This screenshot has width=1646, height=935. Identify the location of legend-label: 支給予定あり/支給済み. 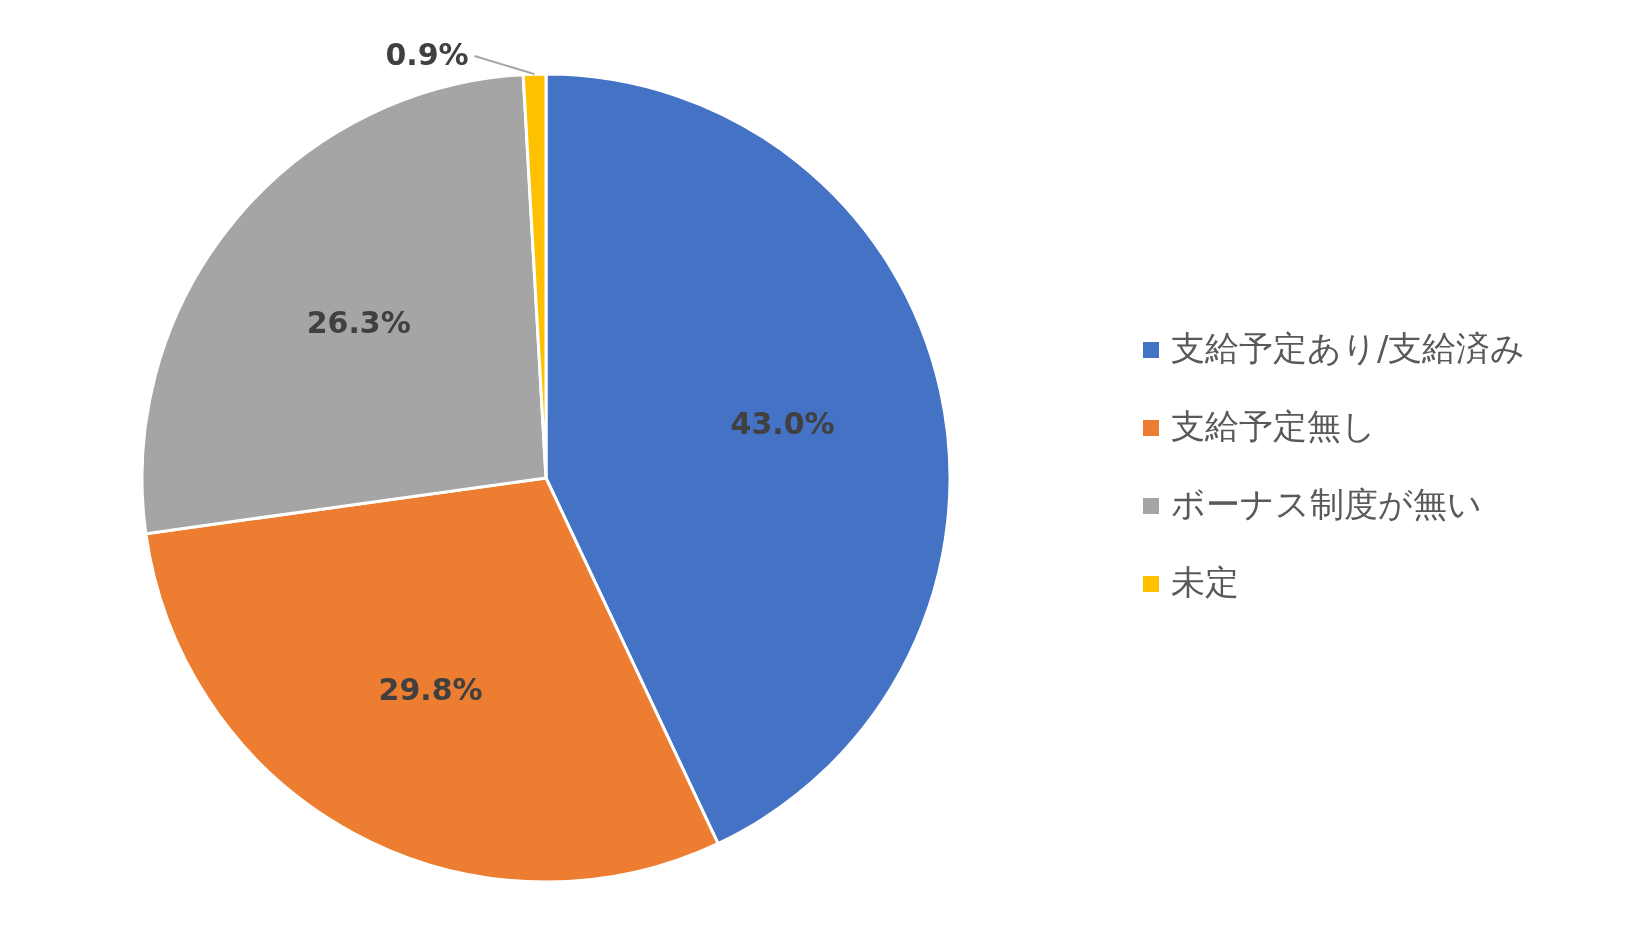
(1348, 347).